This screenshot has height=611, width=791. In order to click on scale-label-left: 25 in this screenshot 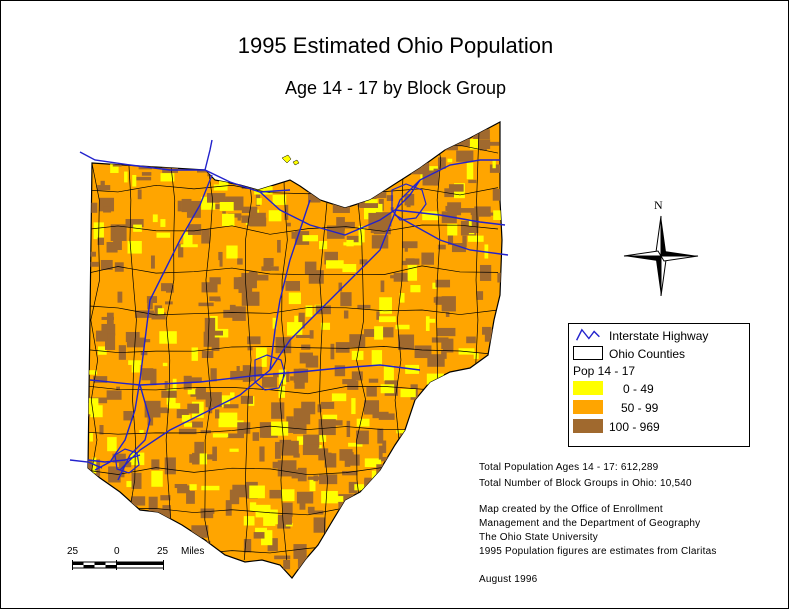, I will do `click(73, 551)`.